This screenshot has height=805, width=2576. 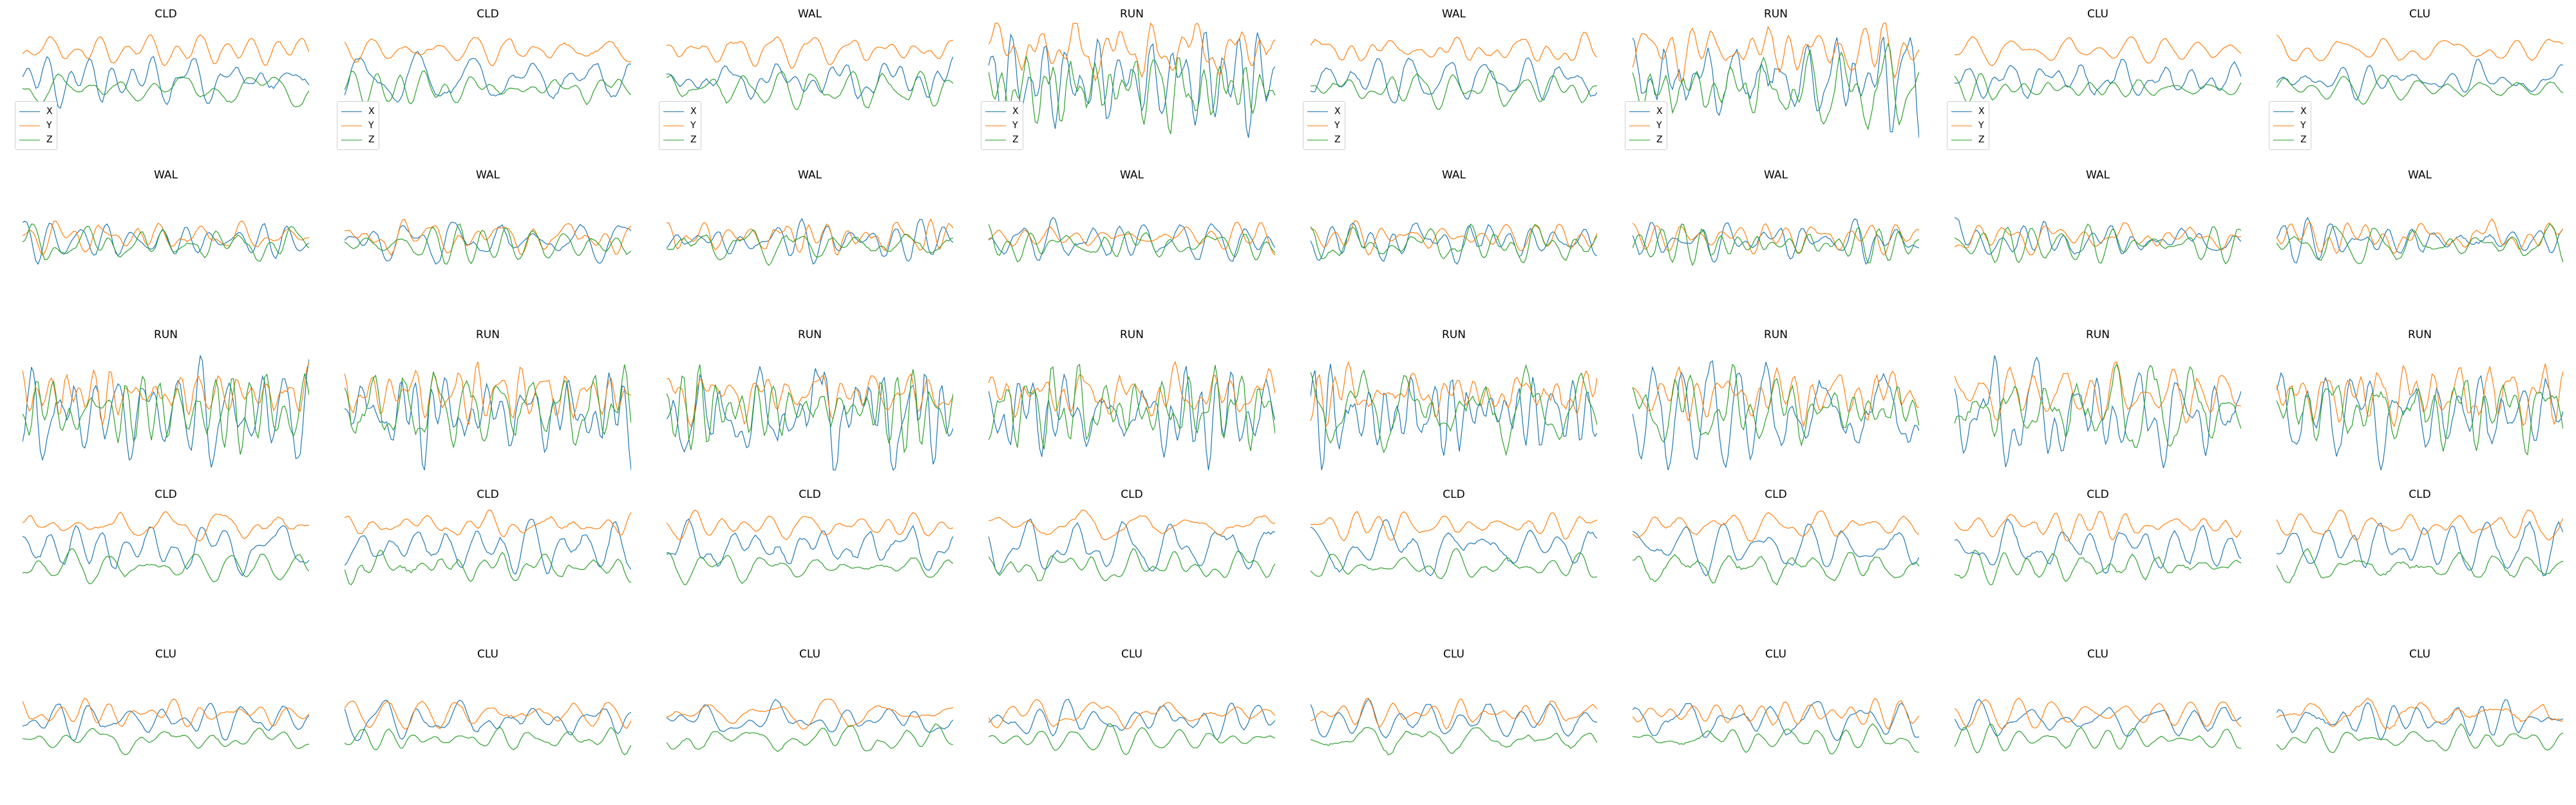 What do you see at coordinates (806, 79) in the screenshot?
I see `subplot-panel: WAL X Y Z` at bounding box center [806, 79].